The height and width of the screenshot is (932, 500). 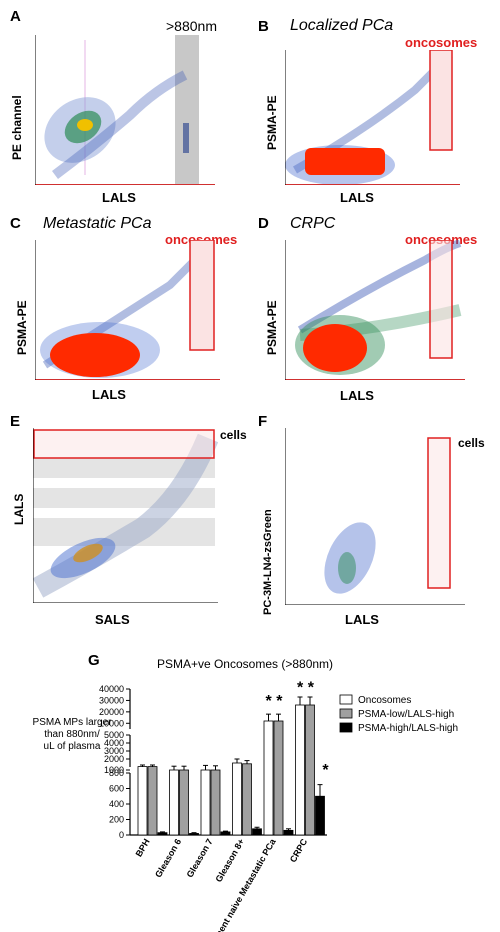 I want to click on x-tick-label: Gleason 6, so click(x=168, y=858).